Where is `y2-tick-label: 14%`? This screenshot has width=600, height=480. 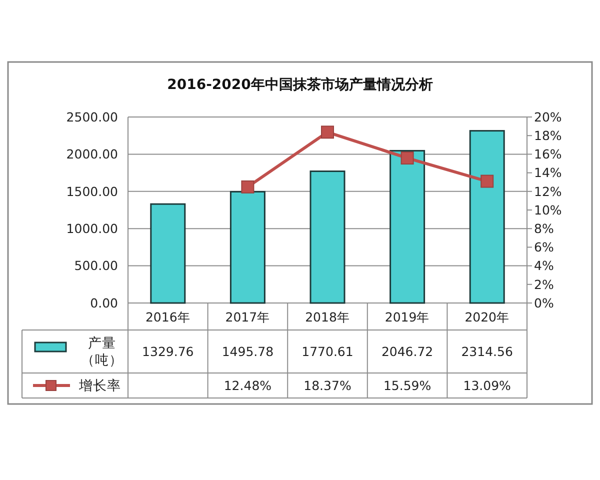 y2-tick-label: 14% is located at coordinates (548, 172).